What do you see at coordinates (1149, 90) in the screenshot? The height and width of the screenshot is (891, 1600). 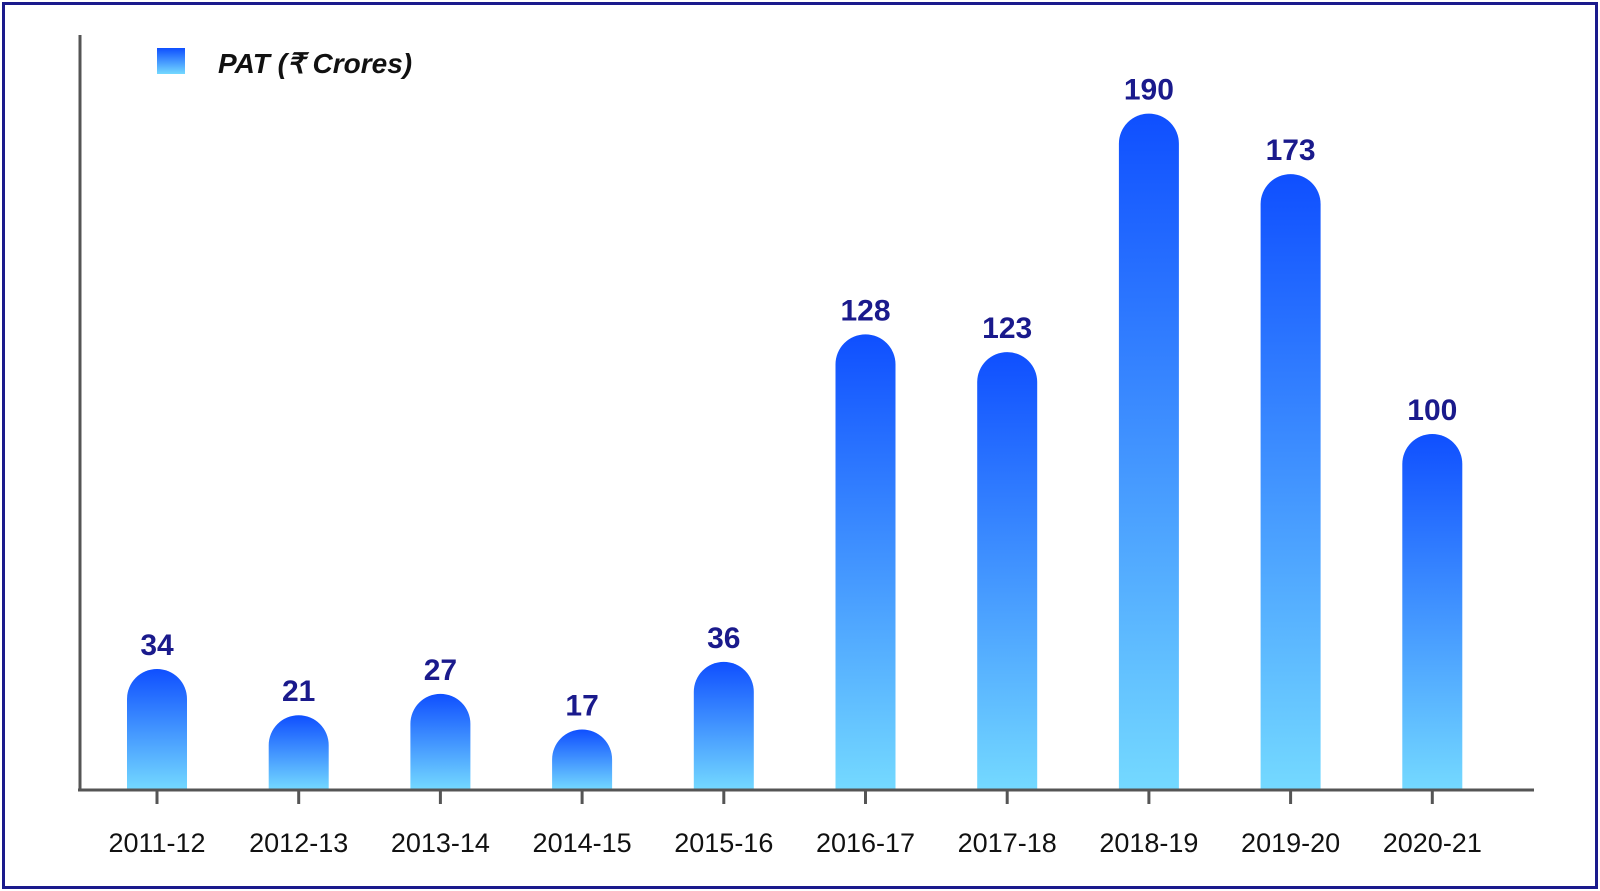 I see `value-label-2018-19: 190` at bounding box center [1149, 90].